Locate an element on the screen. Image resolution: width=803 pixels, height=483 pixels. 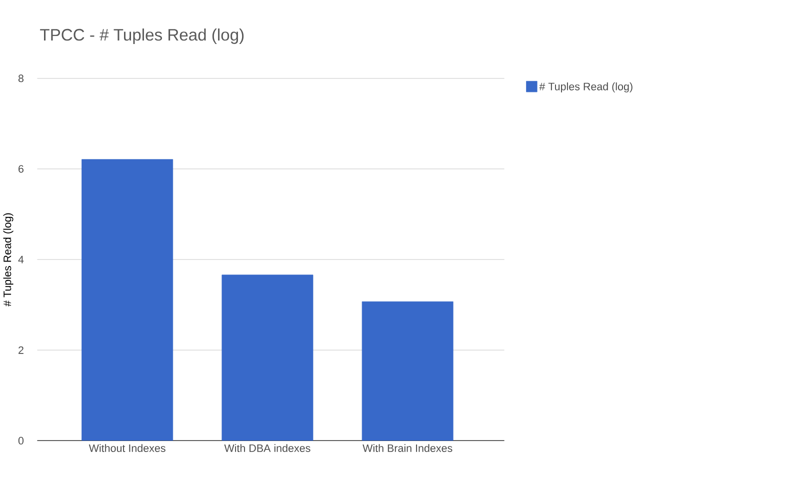
chart-title: TPCC - # Tuples Read (log) is located at coordinates (142, 36).